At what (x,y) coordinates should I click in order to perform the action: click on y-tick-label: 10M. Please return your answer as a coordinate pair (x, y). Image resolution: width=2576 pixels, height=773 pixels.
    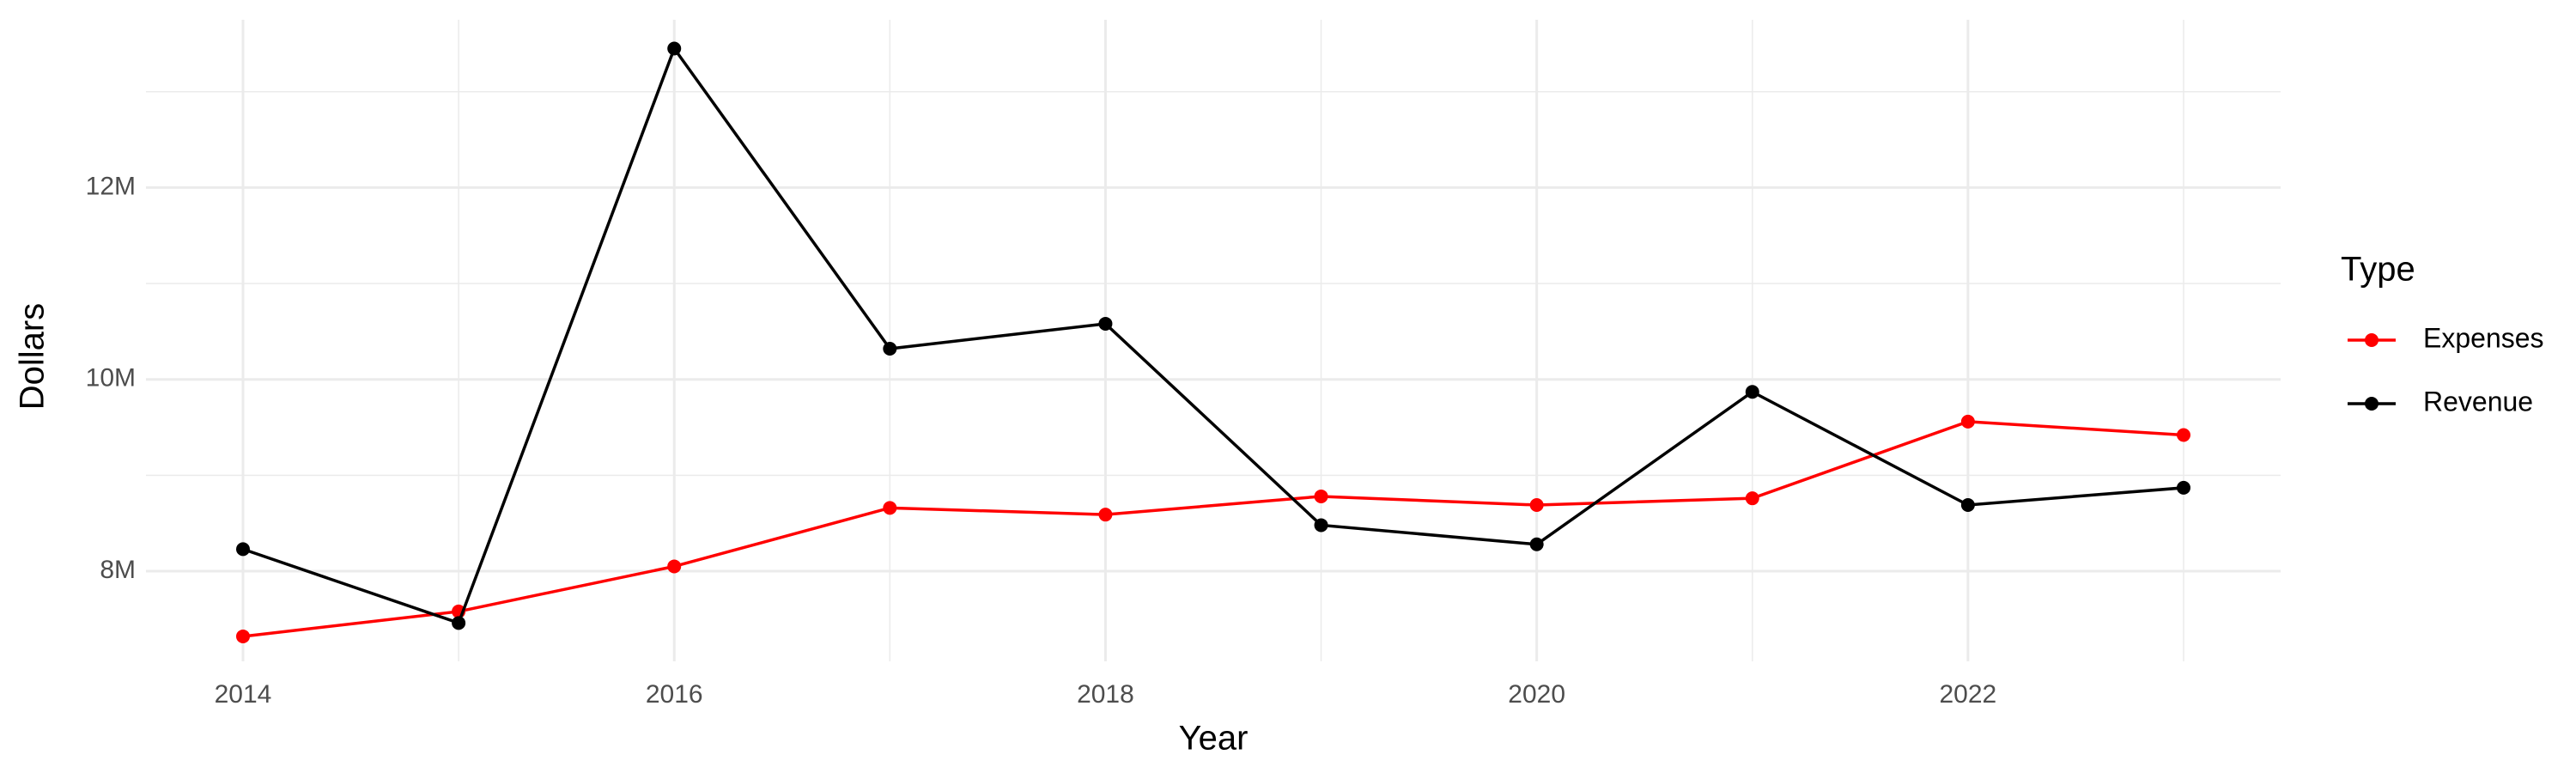
    Looking at the image, I should click on (111, 378).